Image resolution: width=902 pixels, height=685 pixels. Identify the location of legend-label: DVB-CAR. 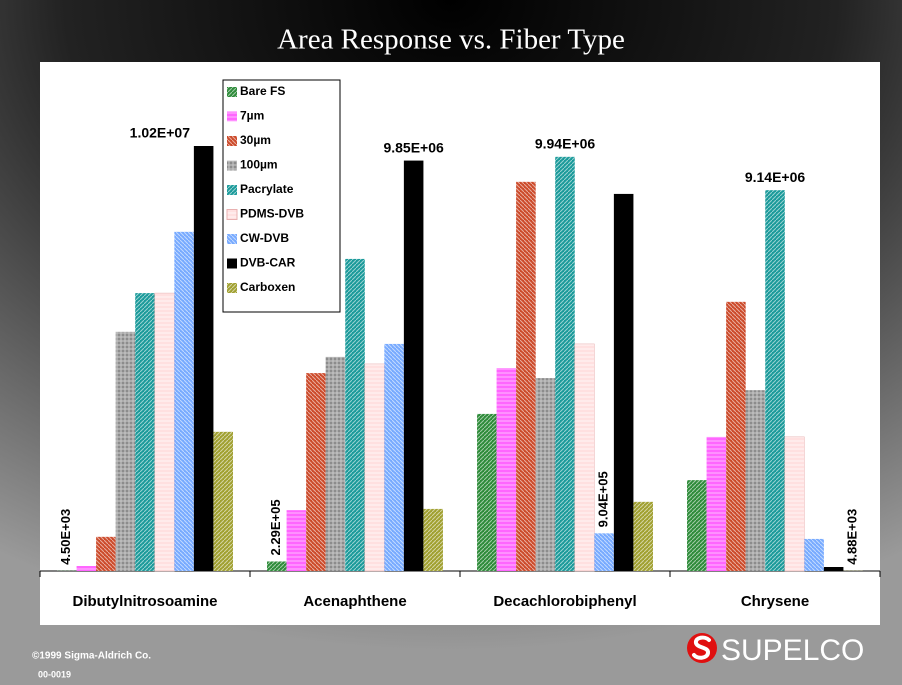
(268, 263).